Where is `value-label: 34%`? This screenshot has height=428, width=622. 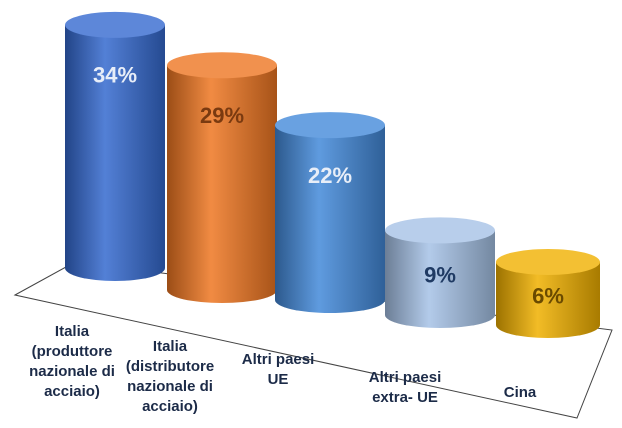
value-label: 34% is located at coordinates (115, 75).